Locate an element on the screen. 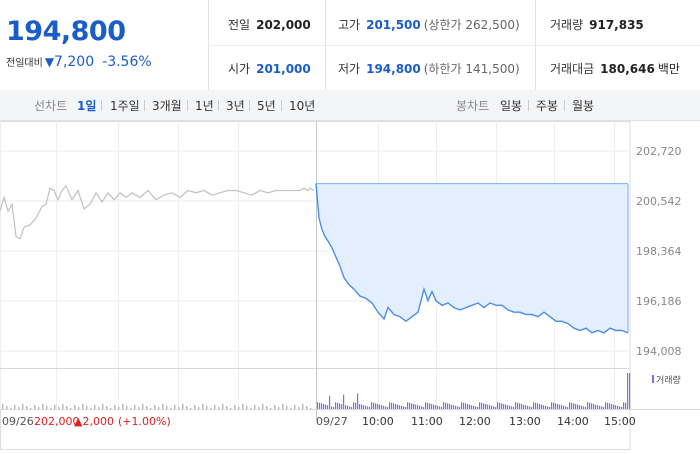 This screenshot has width=700, height=454. time-tick-label: 10:00 is located at coordinates (378, 421).